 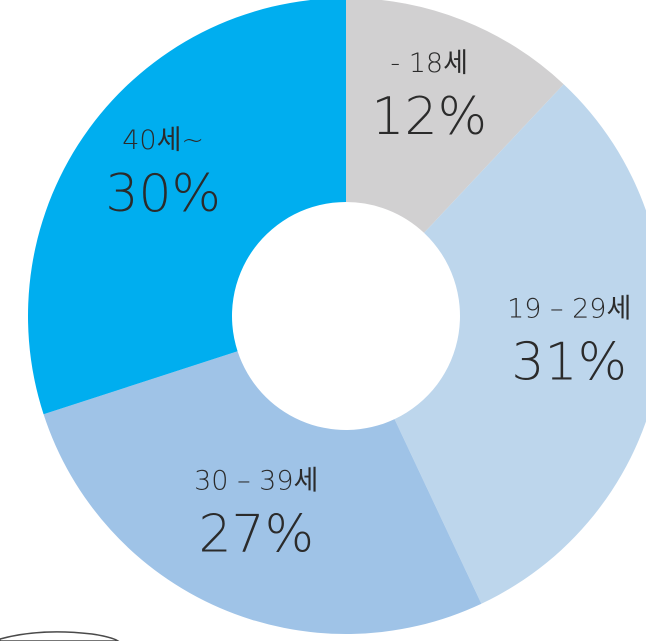 I want to click on value-label-18: 12%, so click(x=429, y=117).